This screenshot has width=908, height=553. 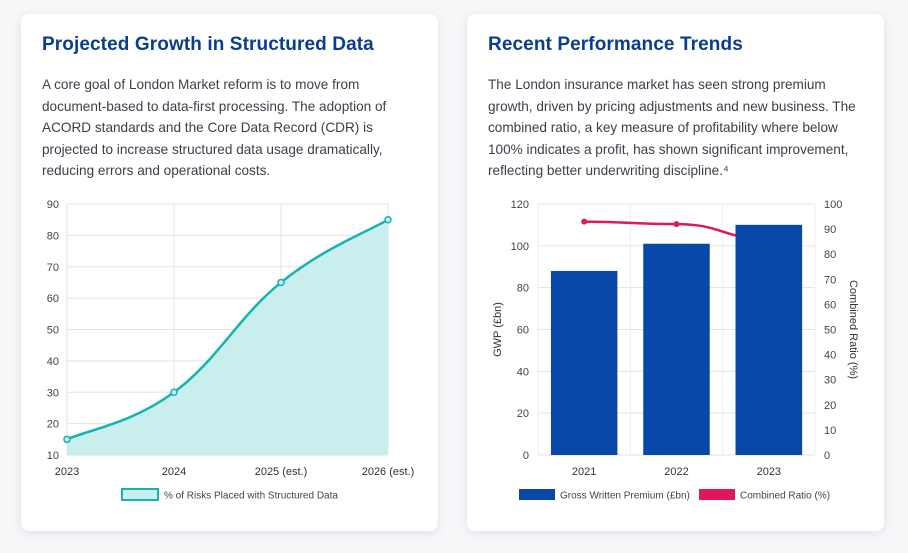 What do you see at coordinates (251, 496) in the screenshot?
I see `legend-label: % of Risks Placed with Structured Data` at bounding box center [251, 496].